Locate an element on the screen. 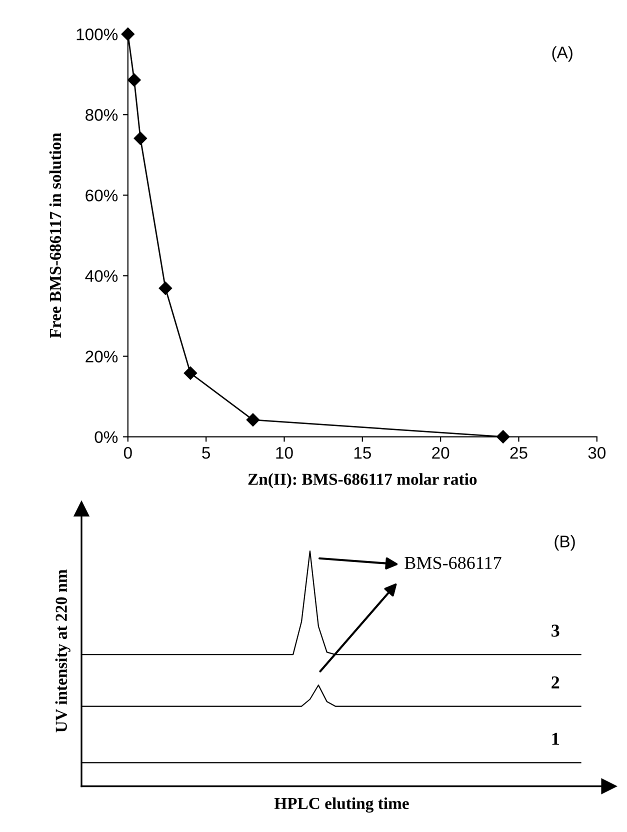 Image resolution: width=627 pixels, height=832 pixels. x-tick-label: 0 is located at coordinates (128, 452).